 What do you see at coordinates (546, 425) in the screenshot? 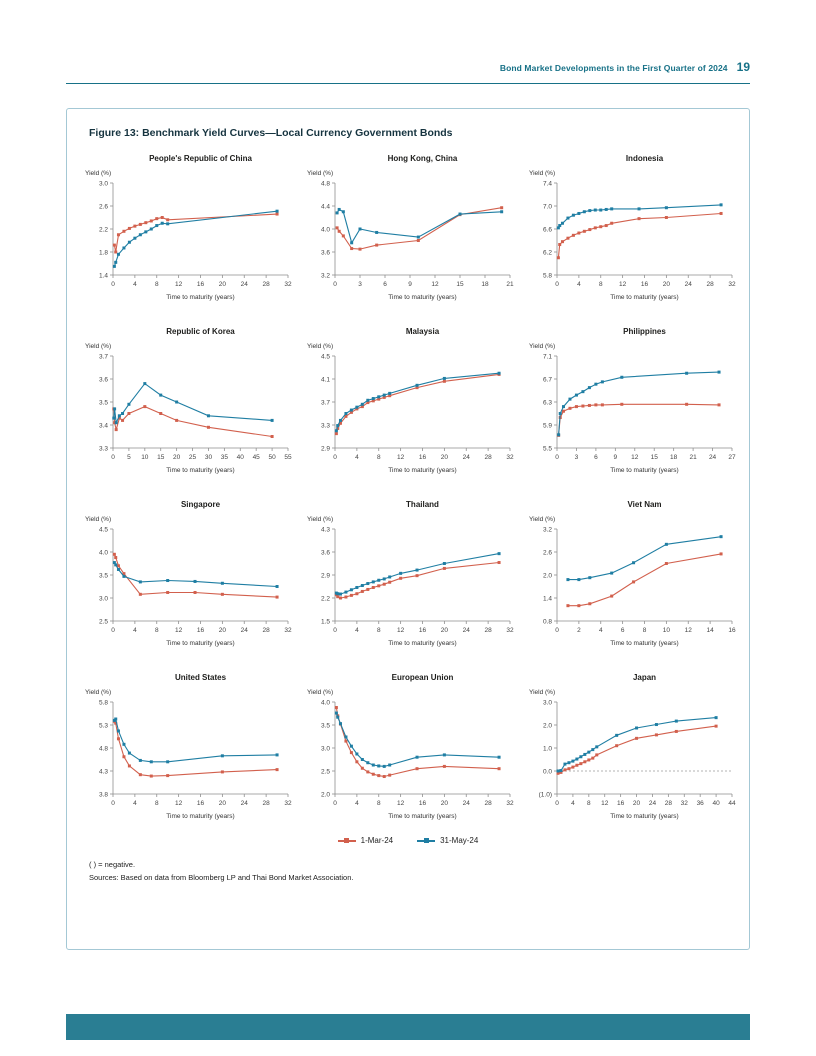
I see `y-tick-label: 5.9` at bounding box center [546, 425].